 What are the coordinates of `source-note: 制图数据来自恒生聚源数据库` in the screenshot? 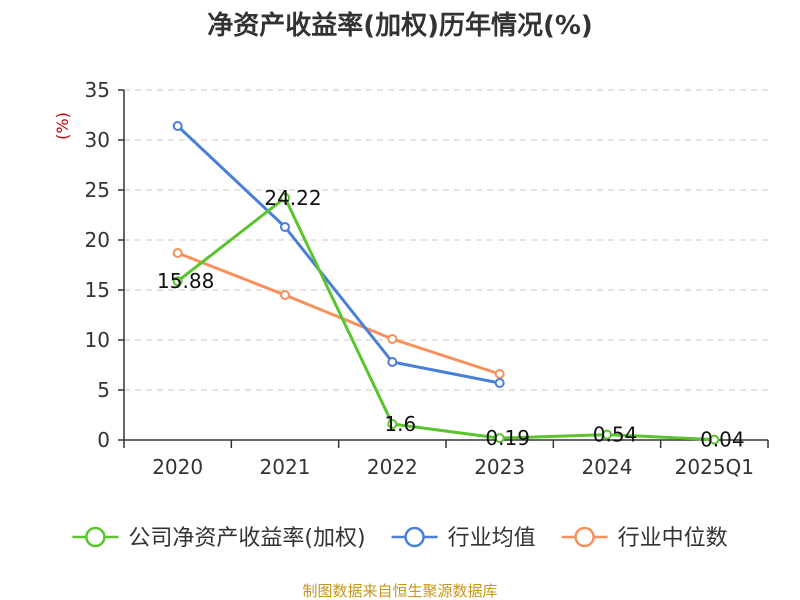 It's located at (399, 591).